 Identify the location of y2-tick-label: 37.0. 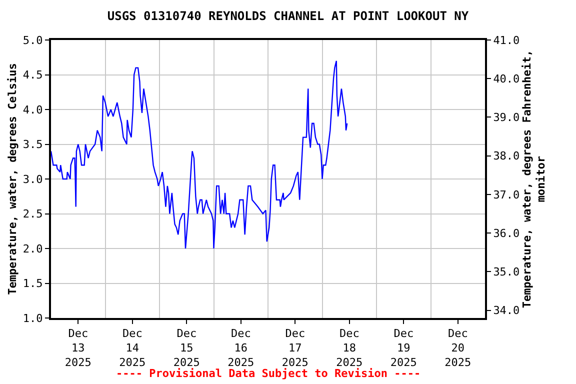
(506, 195).